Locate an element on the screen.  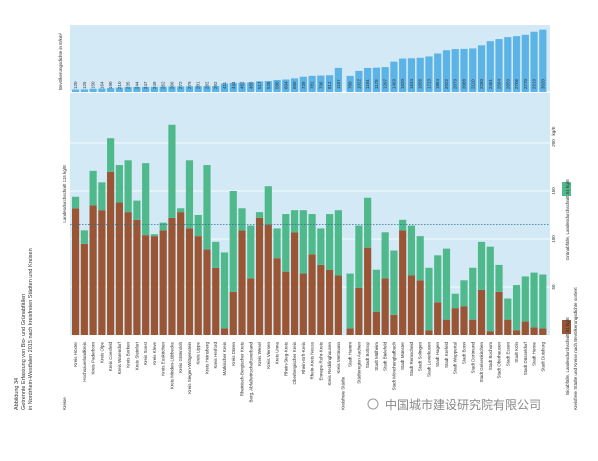
x-tick-label: Rhein-Kreis Neuss is located at coordinates (312, 360).